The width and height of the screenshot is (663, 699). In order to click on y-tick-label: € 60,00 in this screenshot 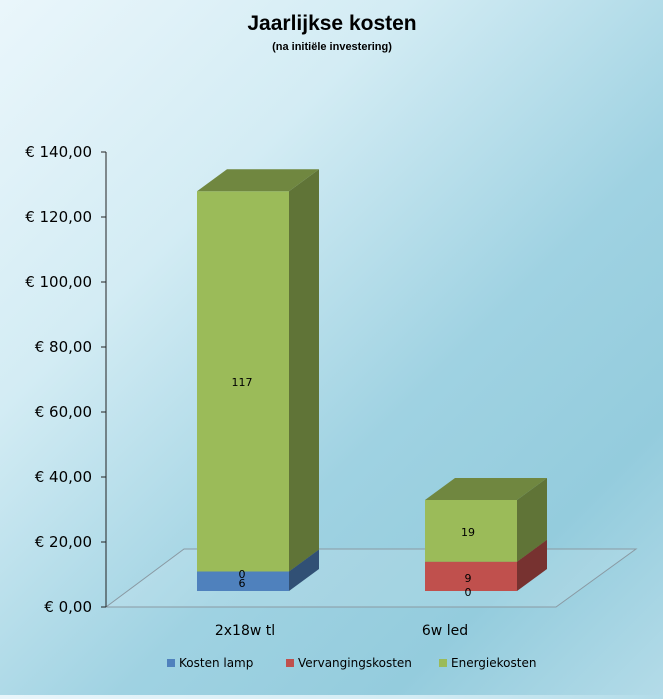, I will do `click(63, 412)`.